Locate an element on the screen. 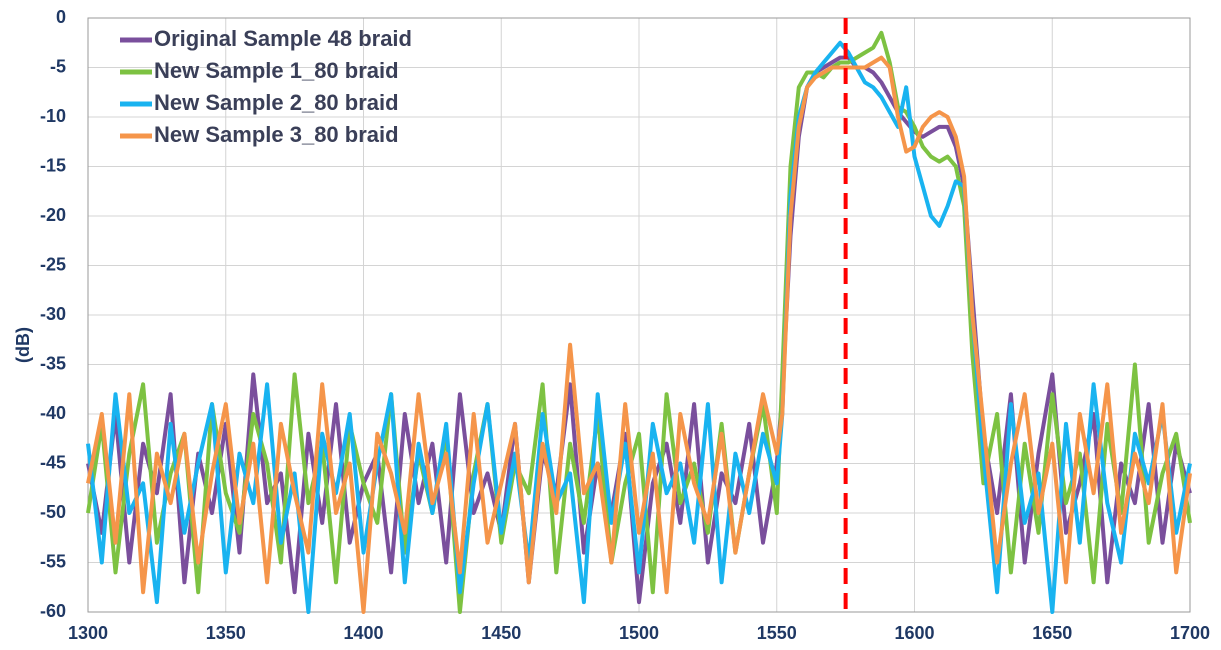 The width and height of the screenshot is (1221, 650). y-tick-label: -30 is located at coordinates (53, 314).